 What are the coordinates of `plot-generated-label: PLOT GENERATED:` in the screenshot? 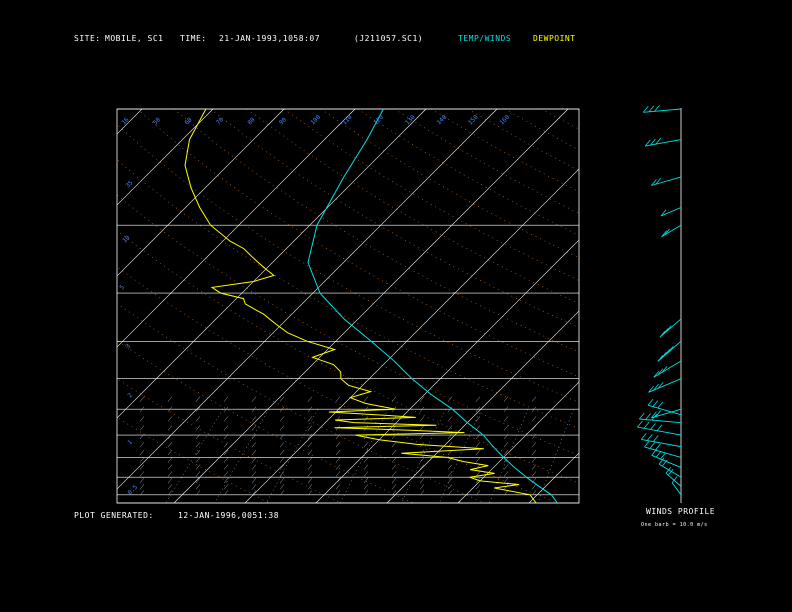 It's located at (114, 515).